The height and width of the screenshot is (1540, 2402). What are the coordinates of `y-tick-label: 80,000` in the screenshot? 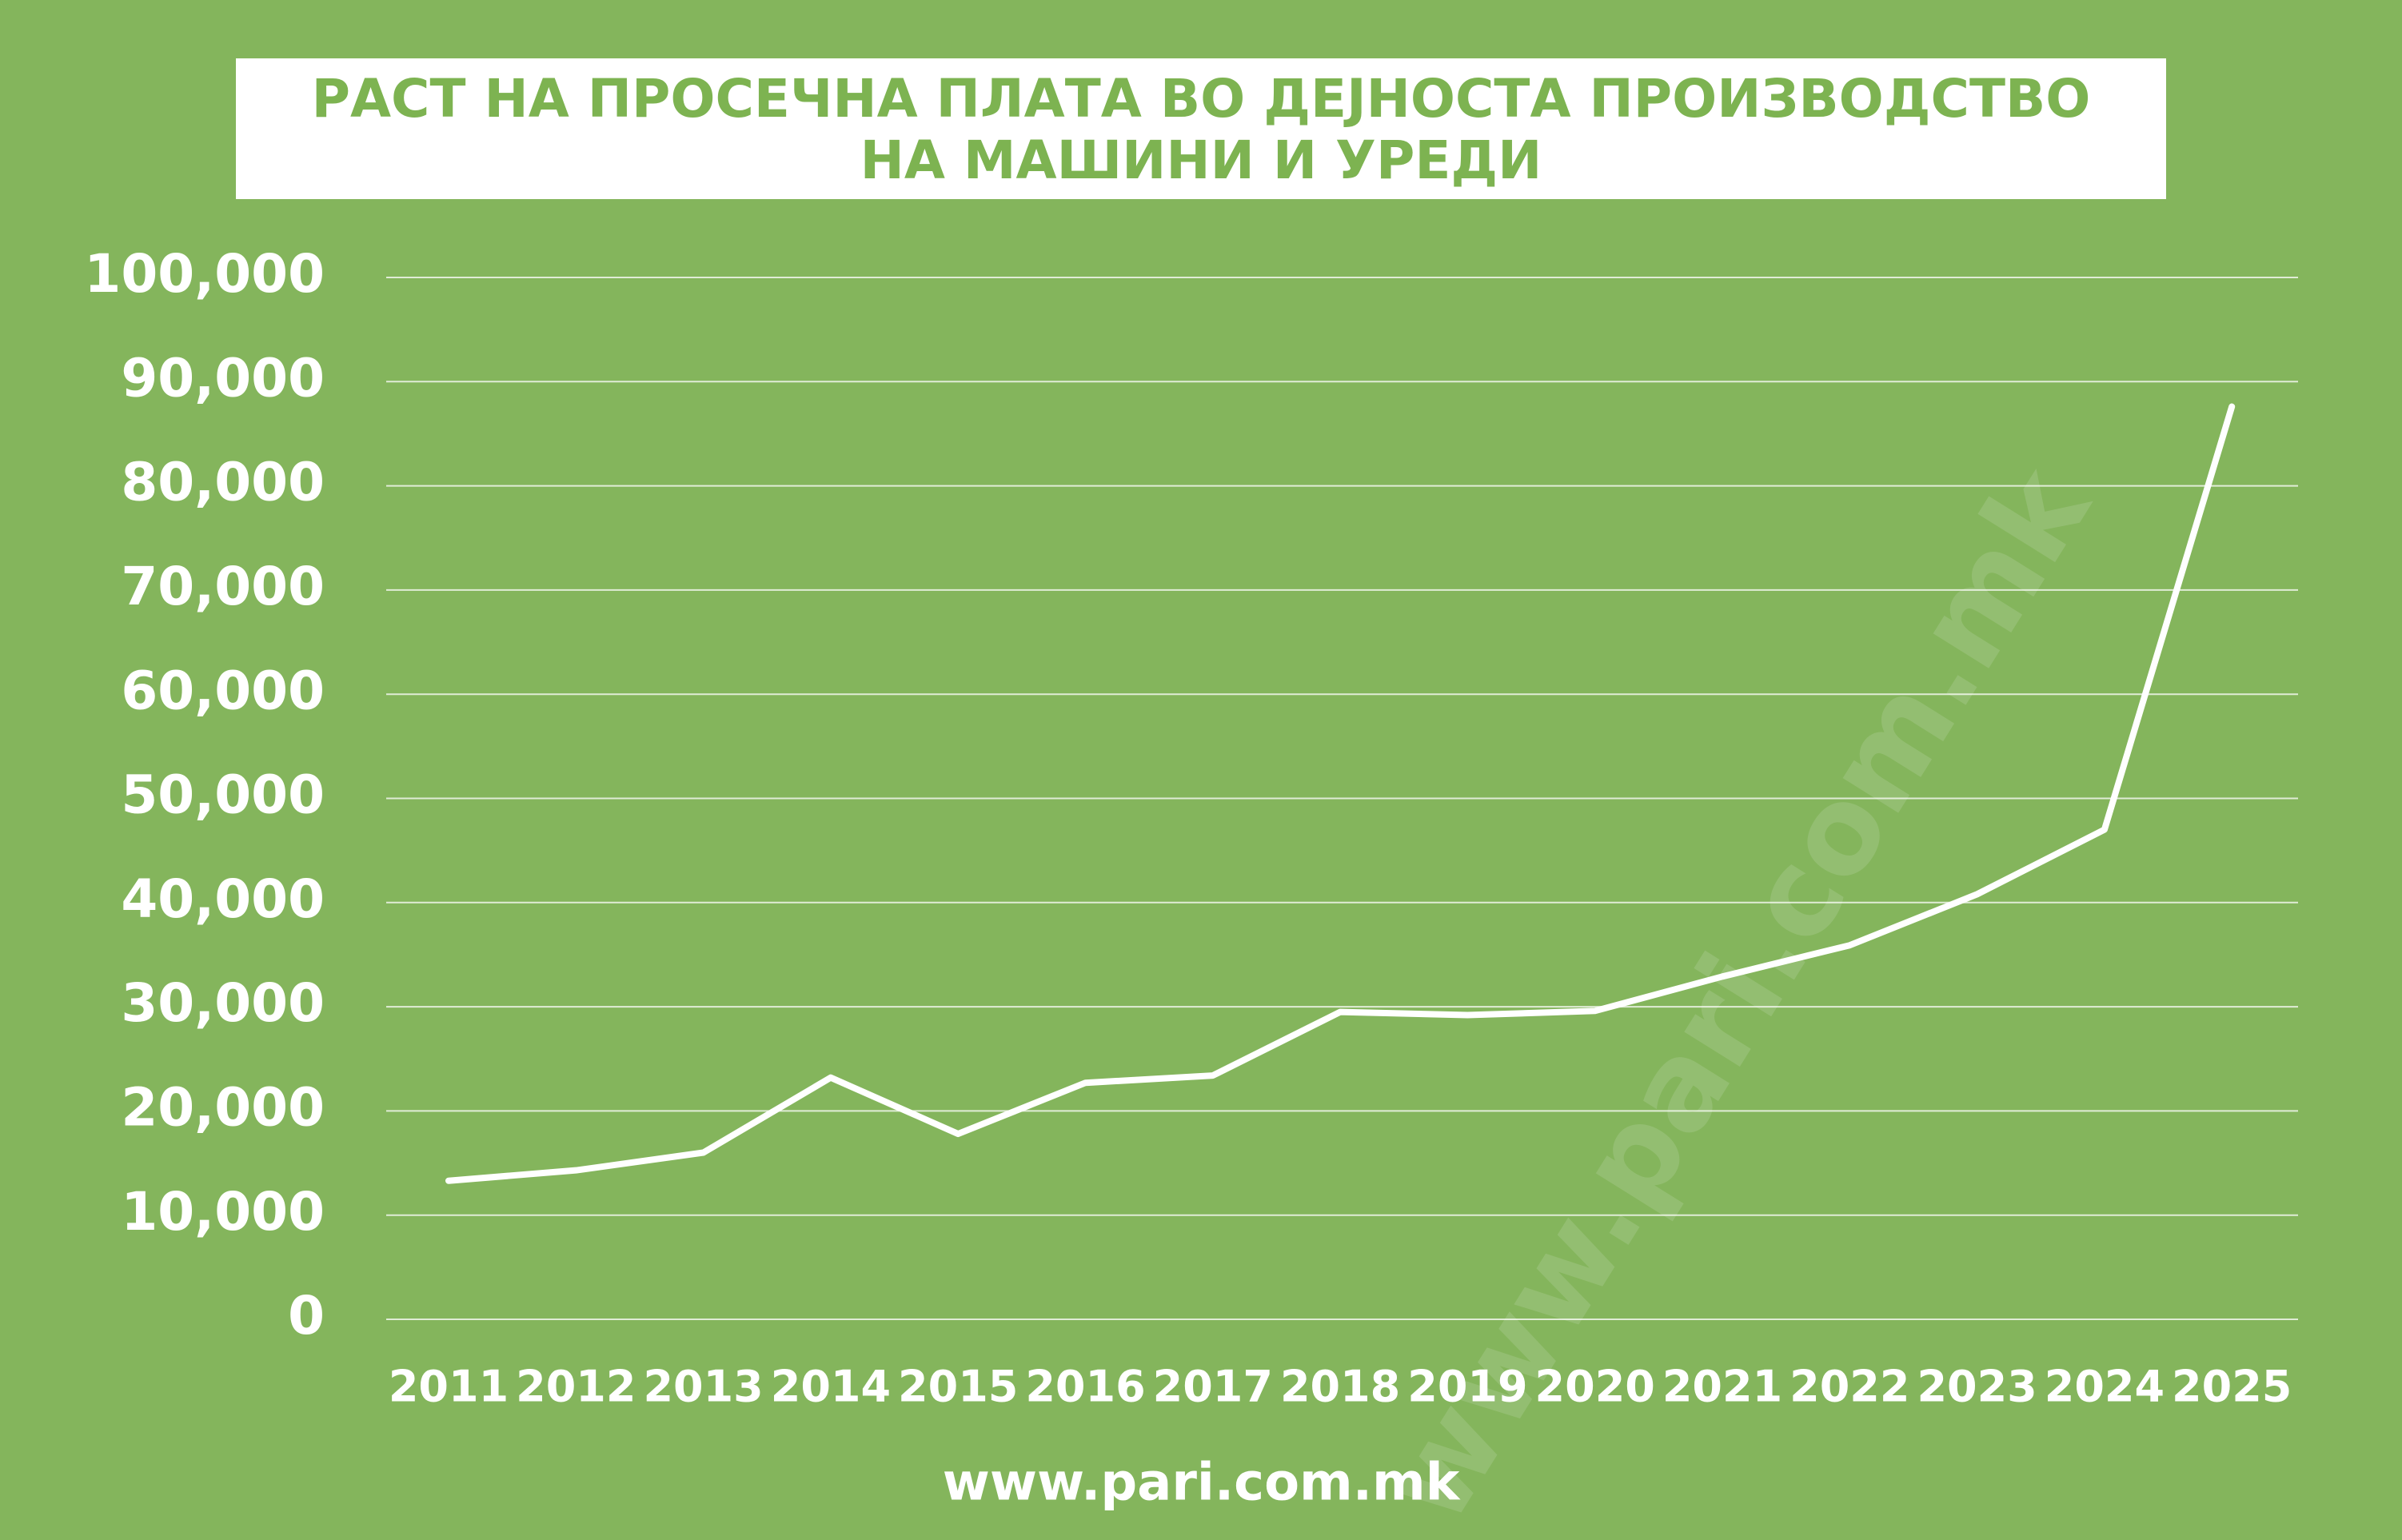 It's located at (223, 482).